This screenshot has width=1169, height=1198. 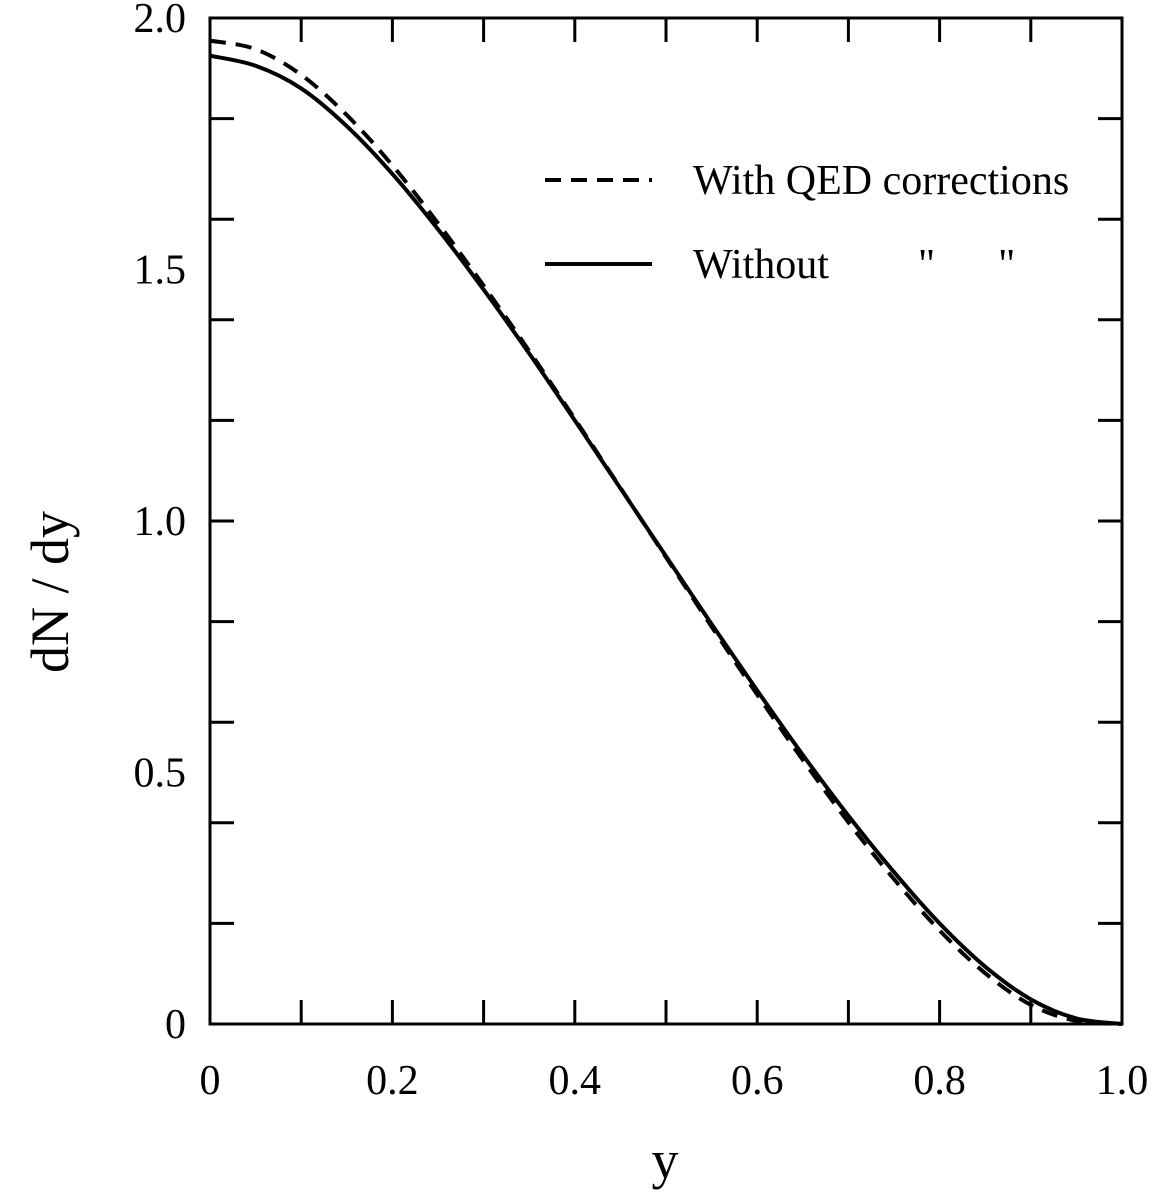 I want to click on y-tick-label: 2.0, so click(x=160, y=21).